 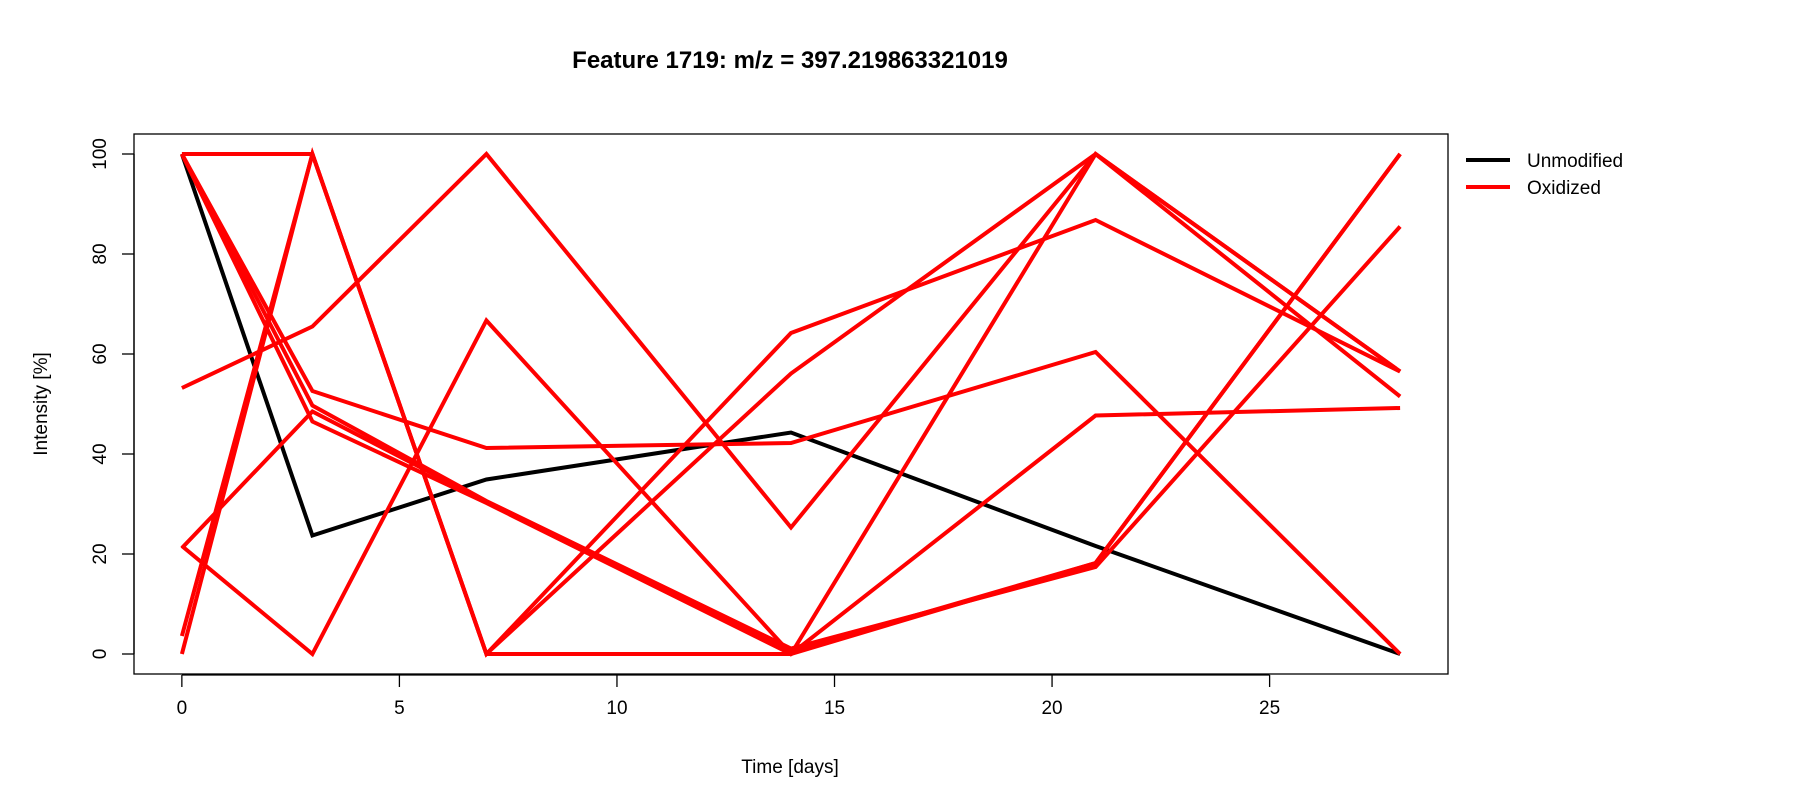 What do you see at coordinates (100, 253) in the screenshot?
I see `y-tick-label: 80` at bounding box center [100, 253].